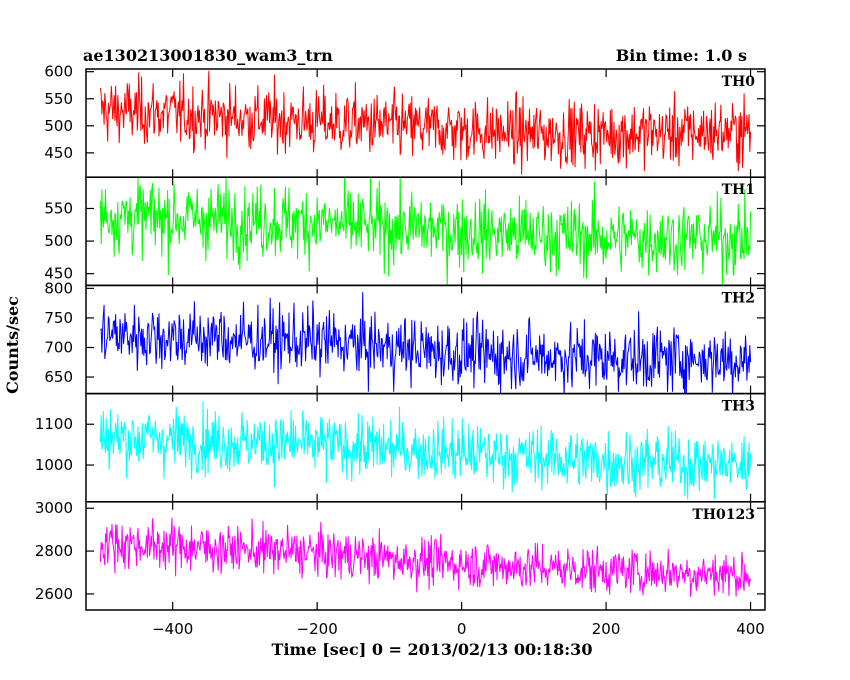  Describe the element at coordinates (432, 649) in the screenshot. I see `x-axis-title: Time [sec] 0 = 2013/02/13 00:18:30` at that location.